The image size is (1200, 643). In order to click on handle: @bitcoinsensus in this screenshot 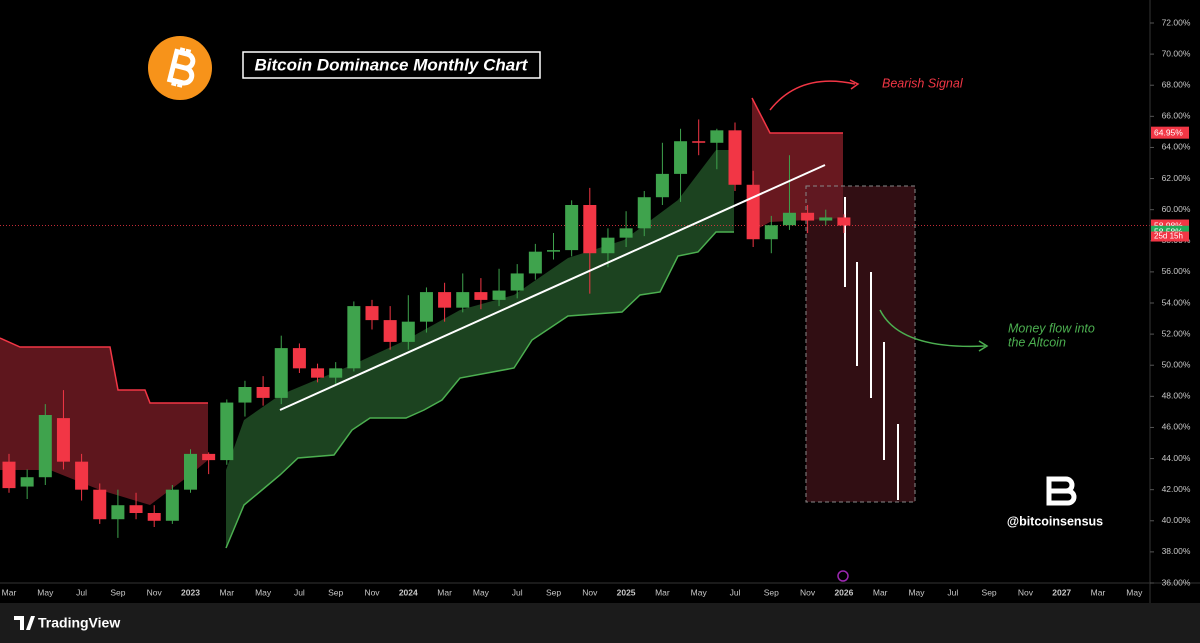, I will do `click(1055, 521)`.